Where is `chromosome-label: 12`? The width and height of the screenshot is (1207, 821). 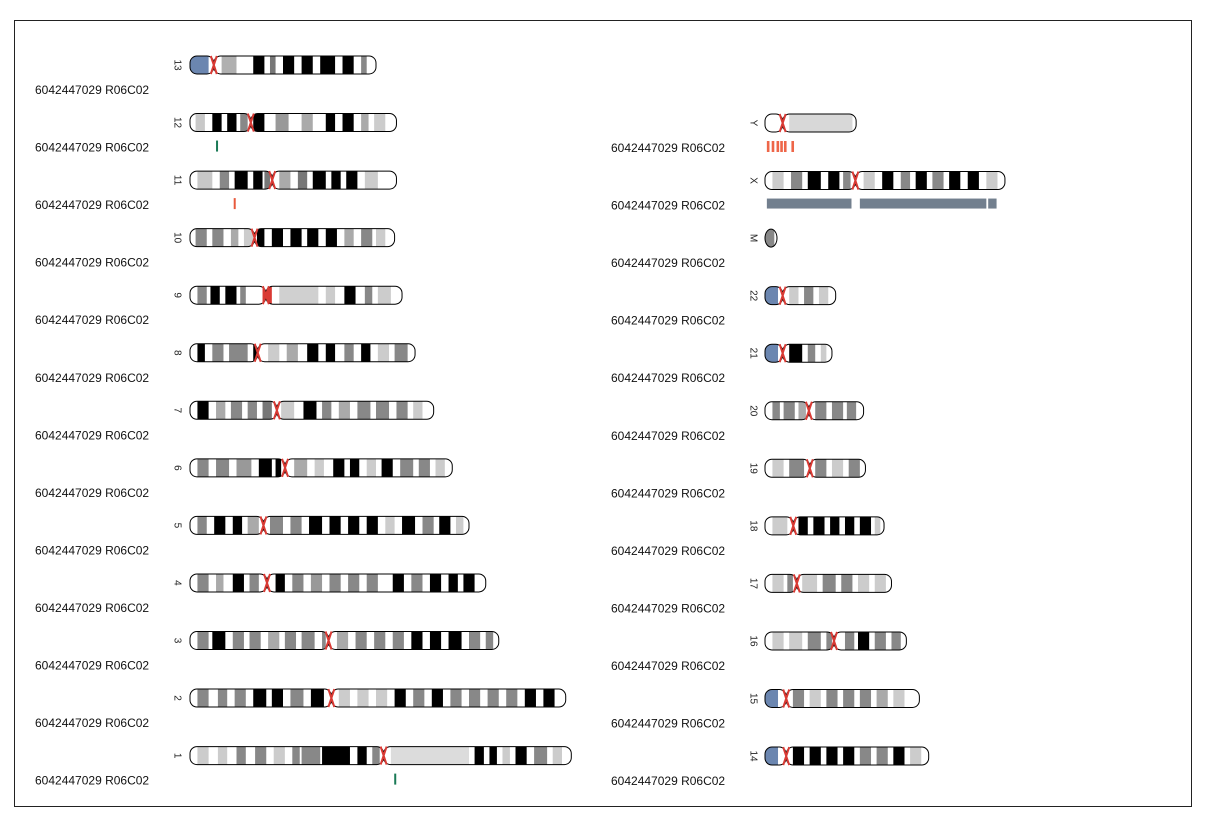
chromosome-label: 12 is located at coordinates (177, 123).